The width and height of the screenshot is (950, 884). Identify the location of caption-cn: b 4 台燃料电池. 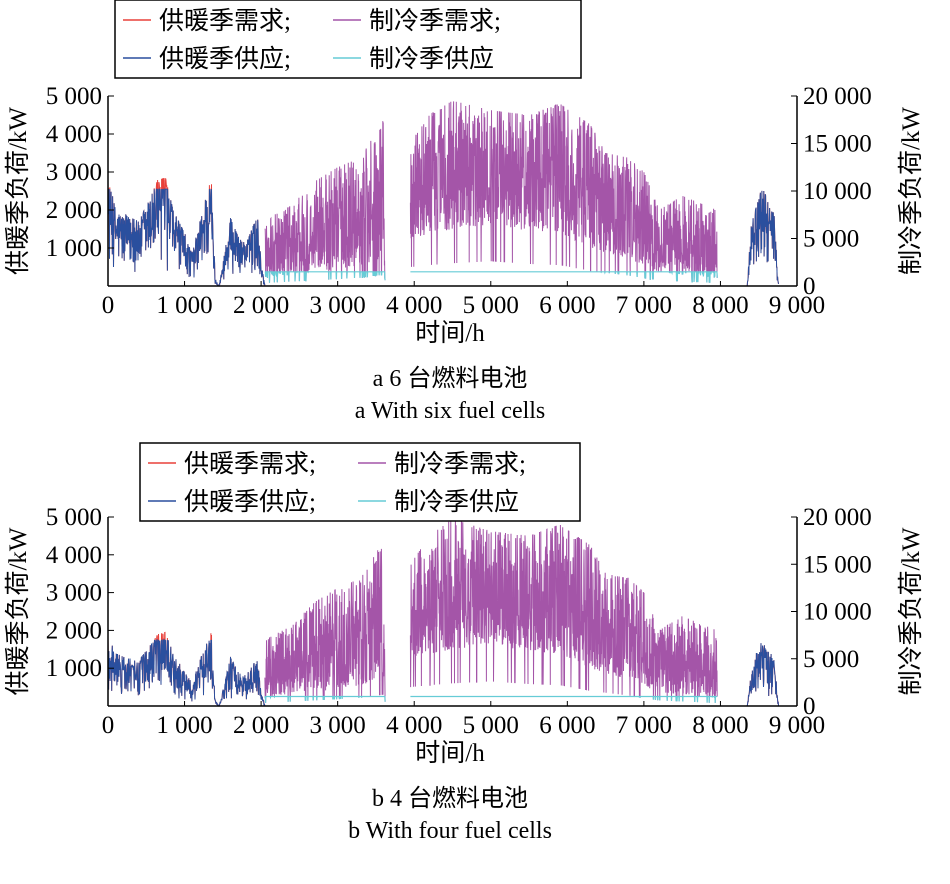
(450, 798).